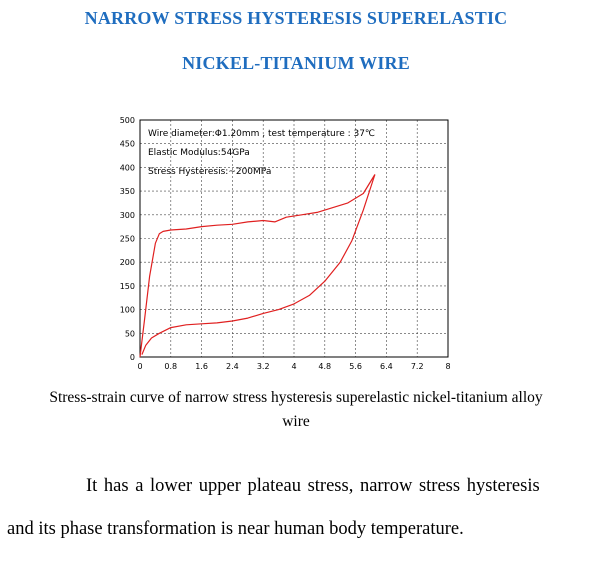 The height and width of the screenshot is (568, 592). I want to click on y-tick-label: 200, so click(127, 262).